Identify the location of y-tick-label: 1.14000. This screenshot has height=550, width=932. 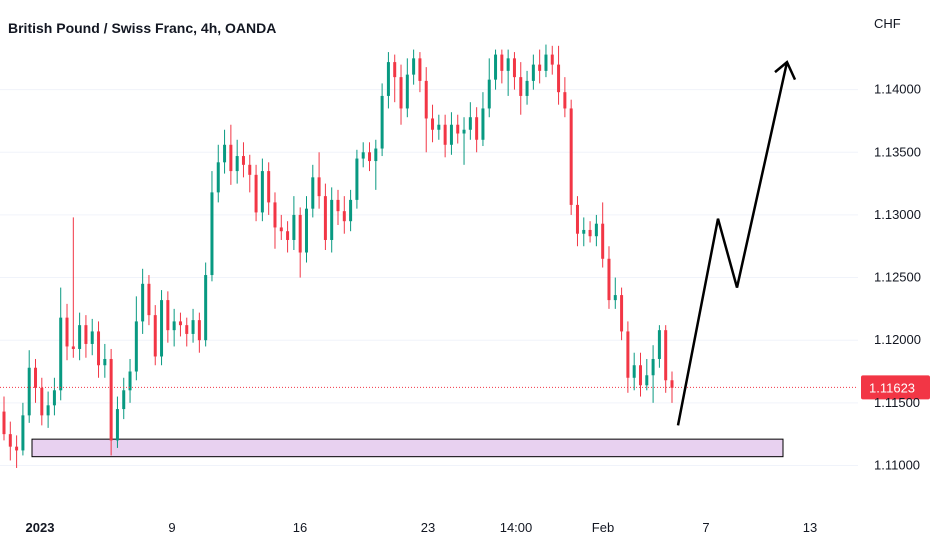
(897, 89).